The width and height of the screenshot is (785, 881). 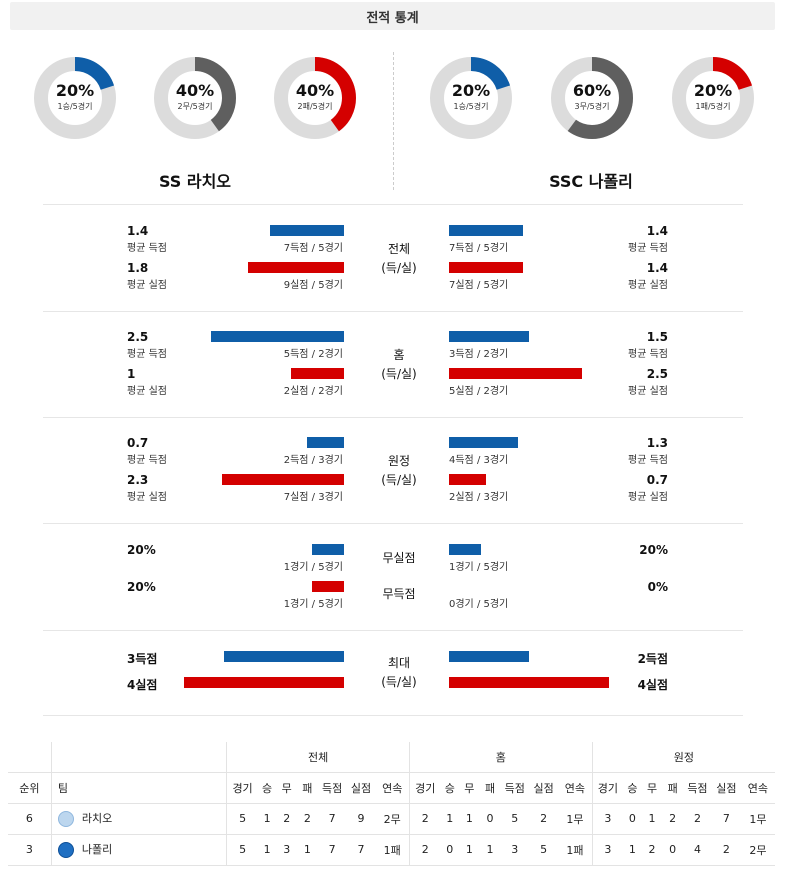 What do you see at coordinates (391, 757) in the screenshot?
I see `table-group-header: 전체 홈 원정` at bounding box center [391, 757].